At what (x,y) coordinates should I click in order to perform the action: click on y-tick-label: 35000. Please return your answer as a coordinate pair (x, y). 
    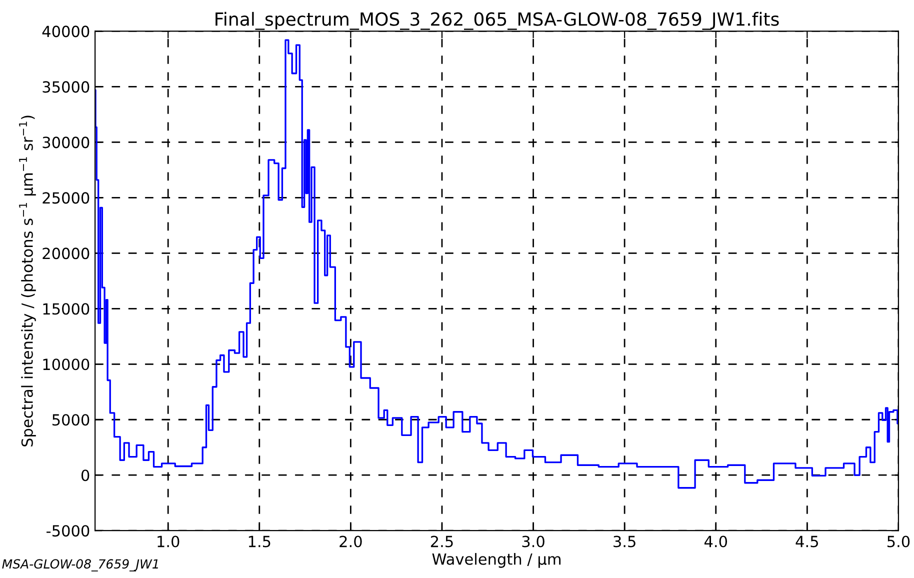
    Looking at the image, I should click on (66, 87).